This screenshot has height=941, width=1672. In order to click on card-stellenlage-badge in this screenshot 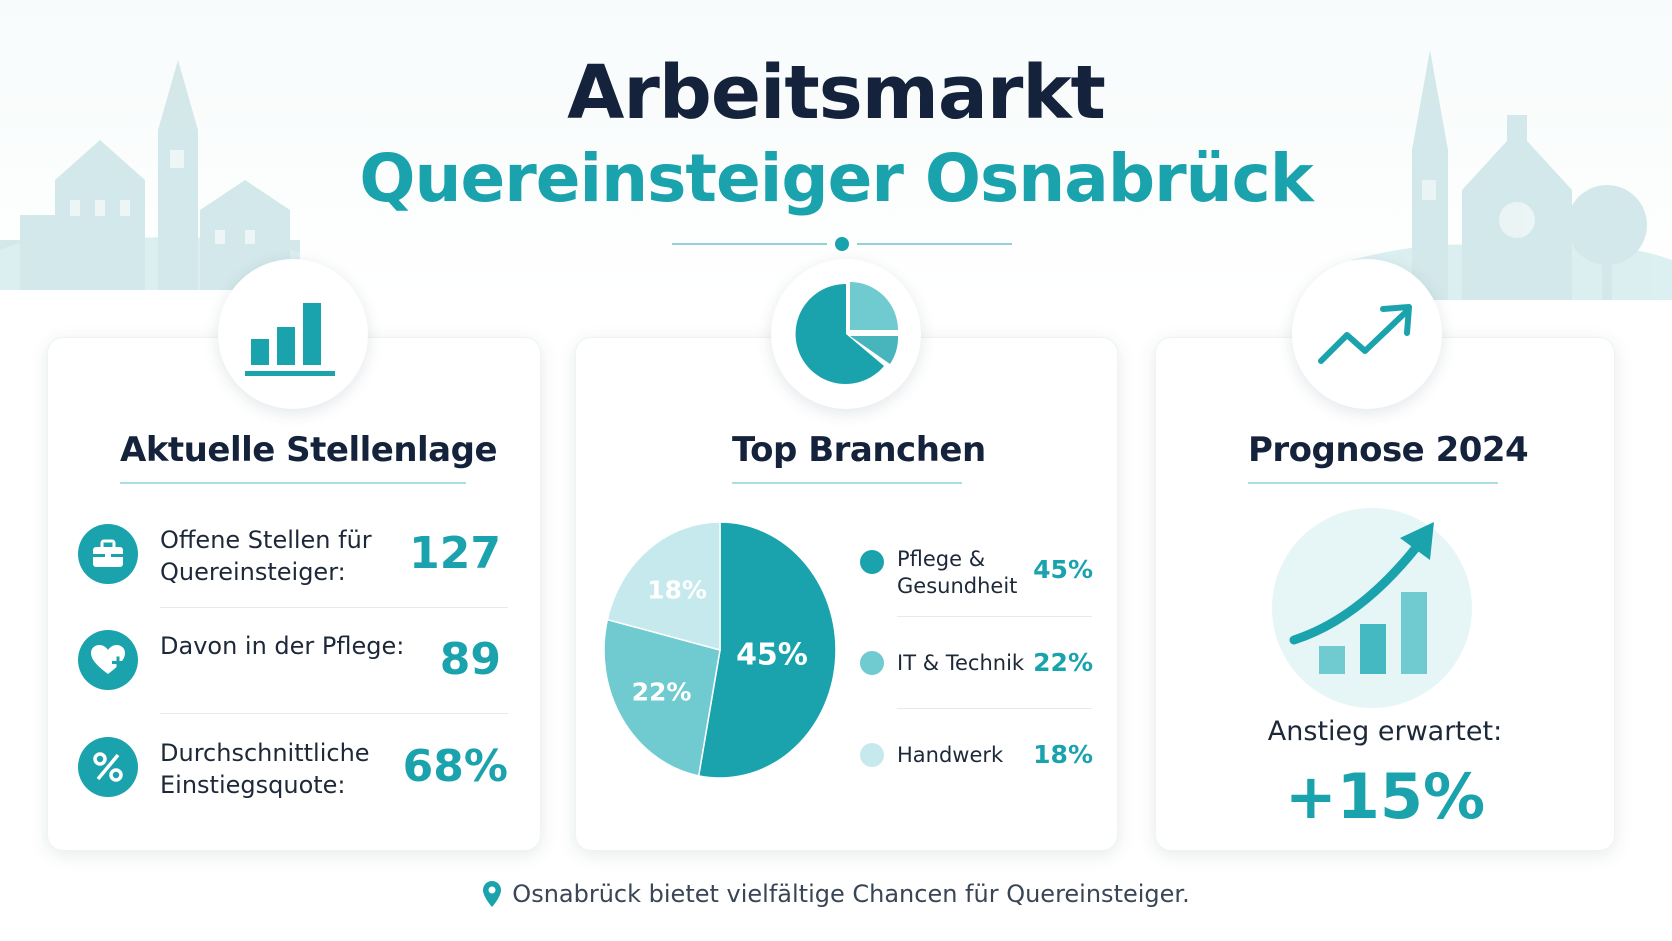, I will do `click(293, 334)`.